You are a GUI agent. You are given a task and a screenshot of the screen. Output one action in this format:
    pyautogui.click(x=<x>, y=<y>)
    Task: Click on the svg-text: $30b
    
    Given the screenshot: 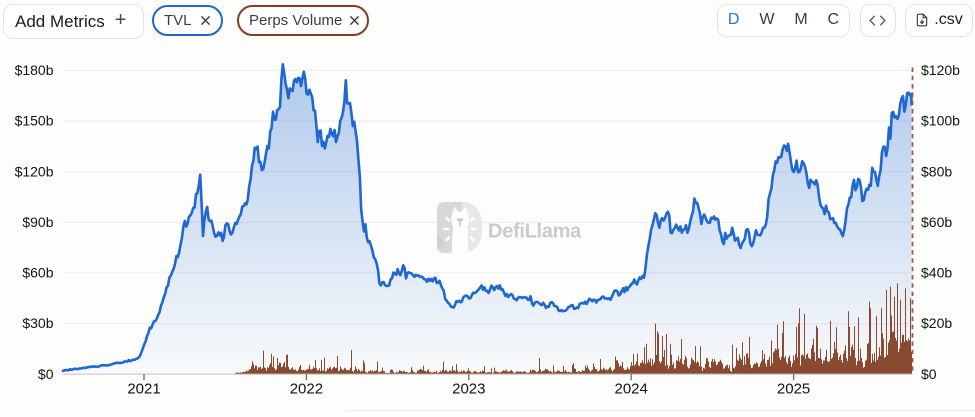 What is the action you would take?
    pyautogui.click(x=37, y=323)
    